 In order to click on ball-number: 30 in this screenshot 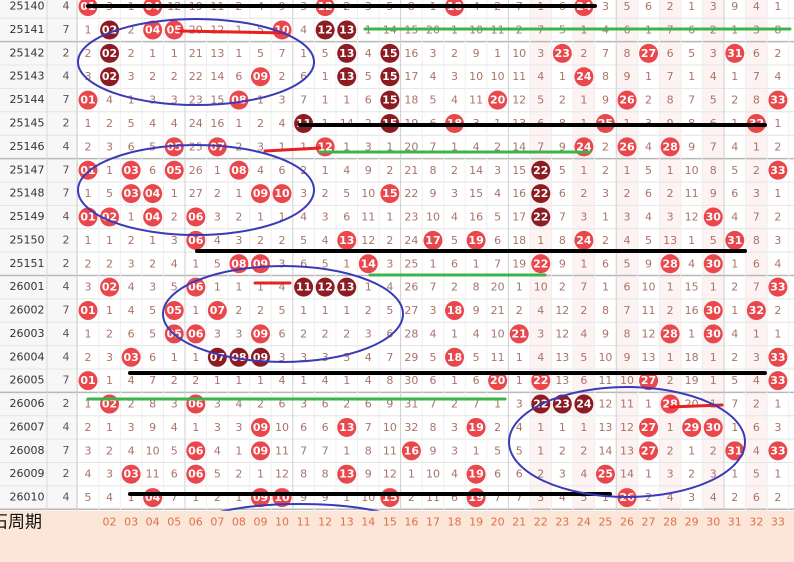, I will do `click(714, 217)`.